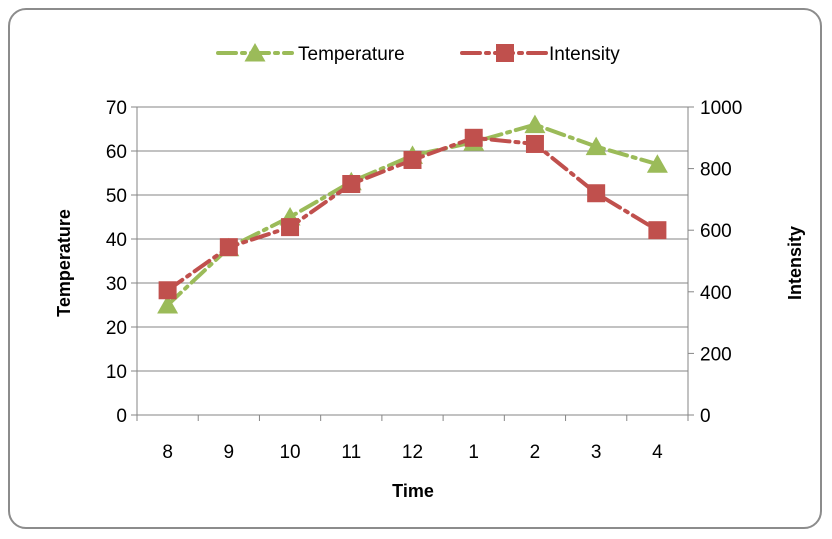 The height and width of the screenshot is (539, 832). What do you see at coordinates (413, 491) in the screenshot?
I see `x-axis-title: Time` at bounding box center [413, 491].